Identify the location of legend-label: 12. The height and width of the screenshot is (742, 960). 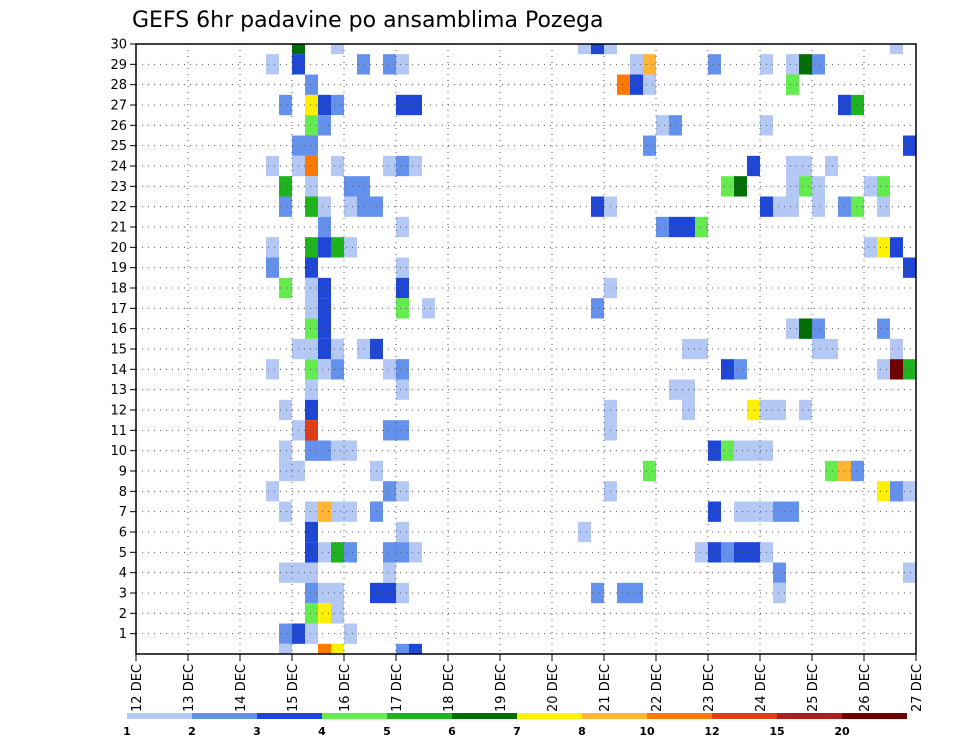
(711, 731).